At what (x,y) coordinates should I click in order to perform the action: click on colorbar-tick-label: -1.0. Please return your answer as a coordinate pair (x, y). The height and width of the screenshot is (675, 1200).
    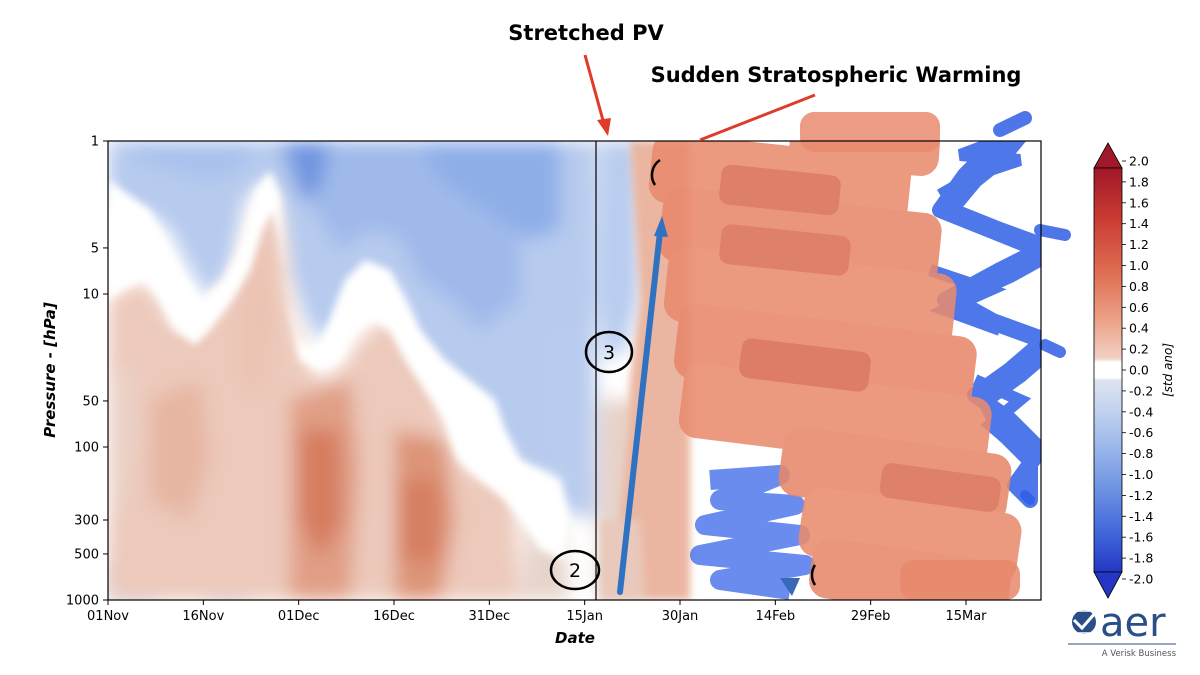
    Looking at the image, I should click on (1141, 474).